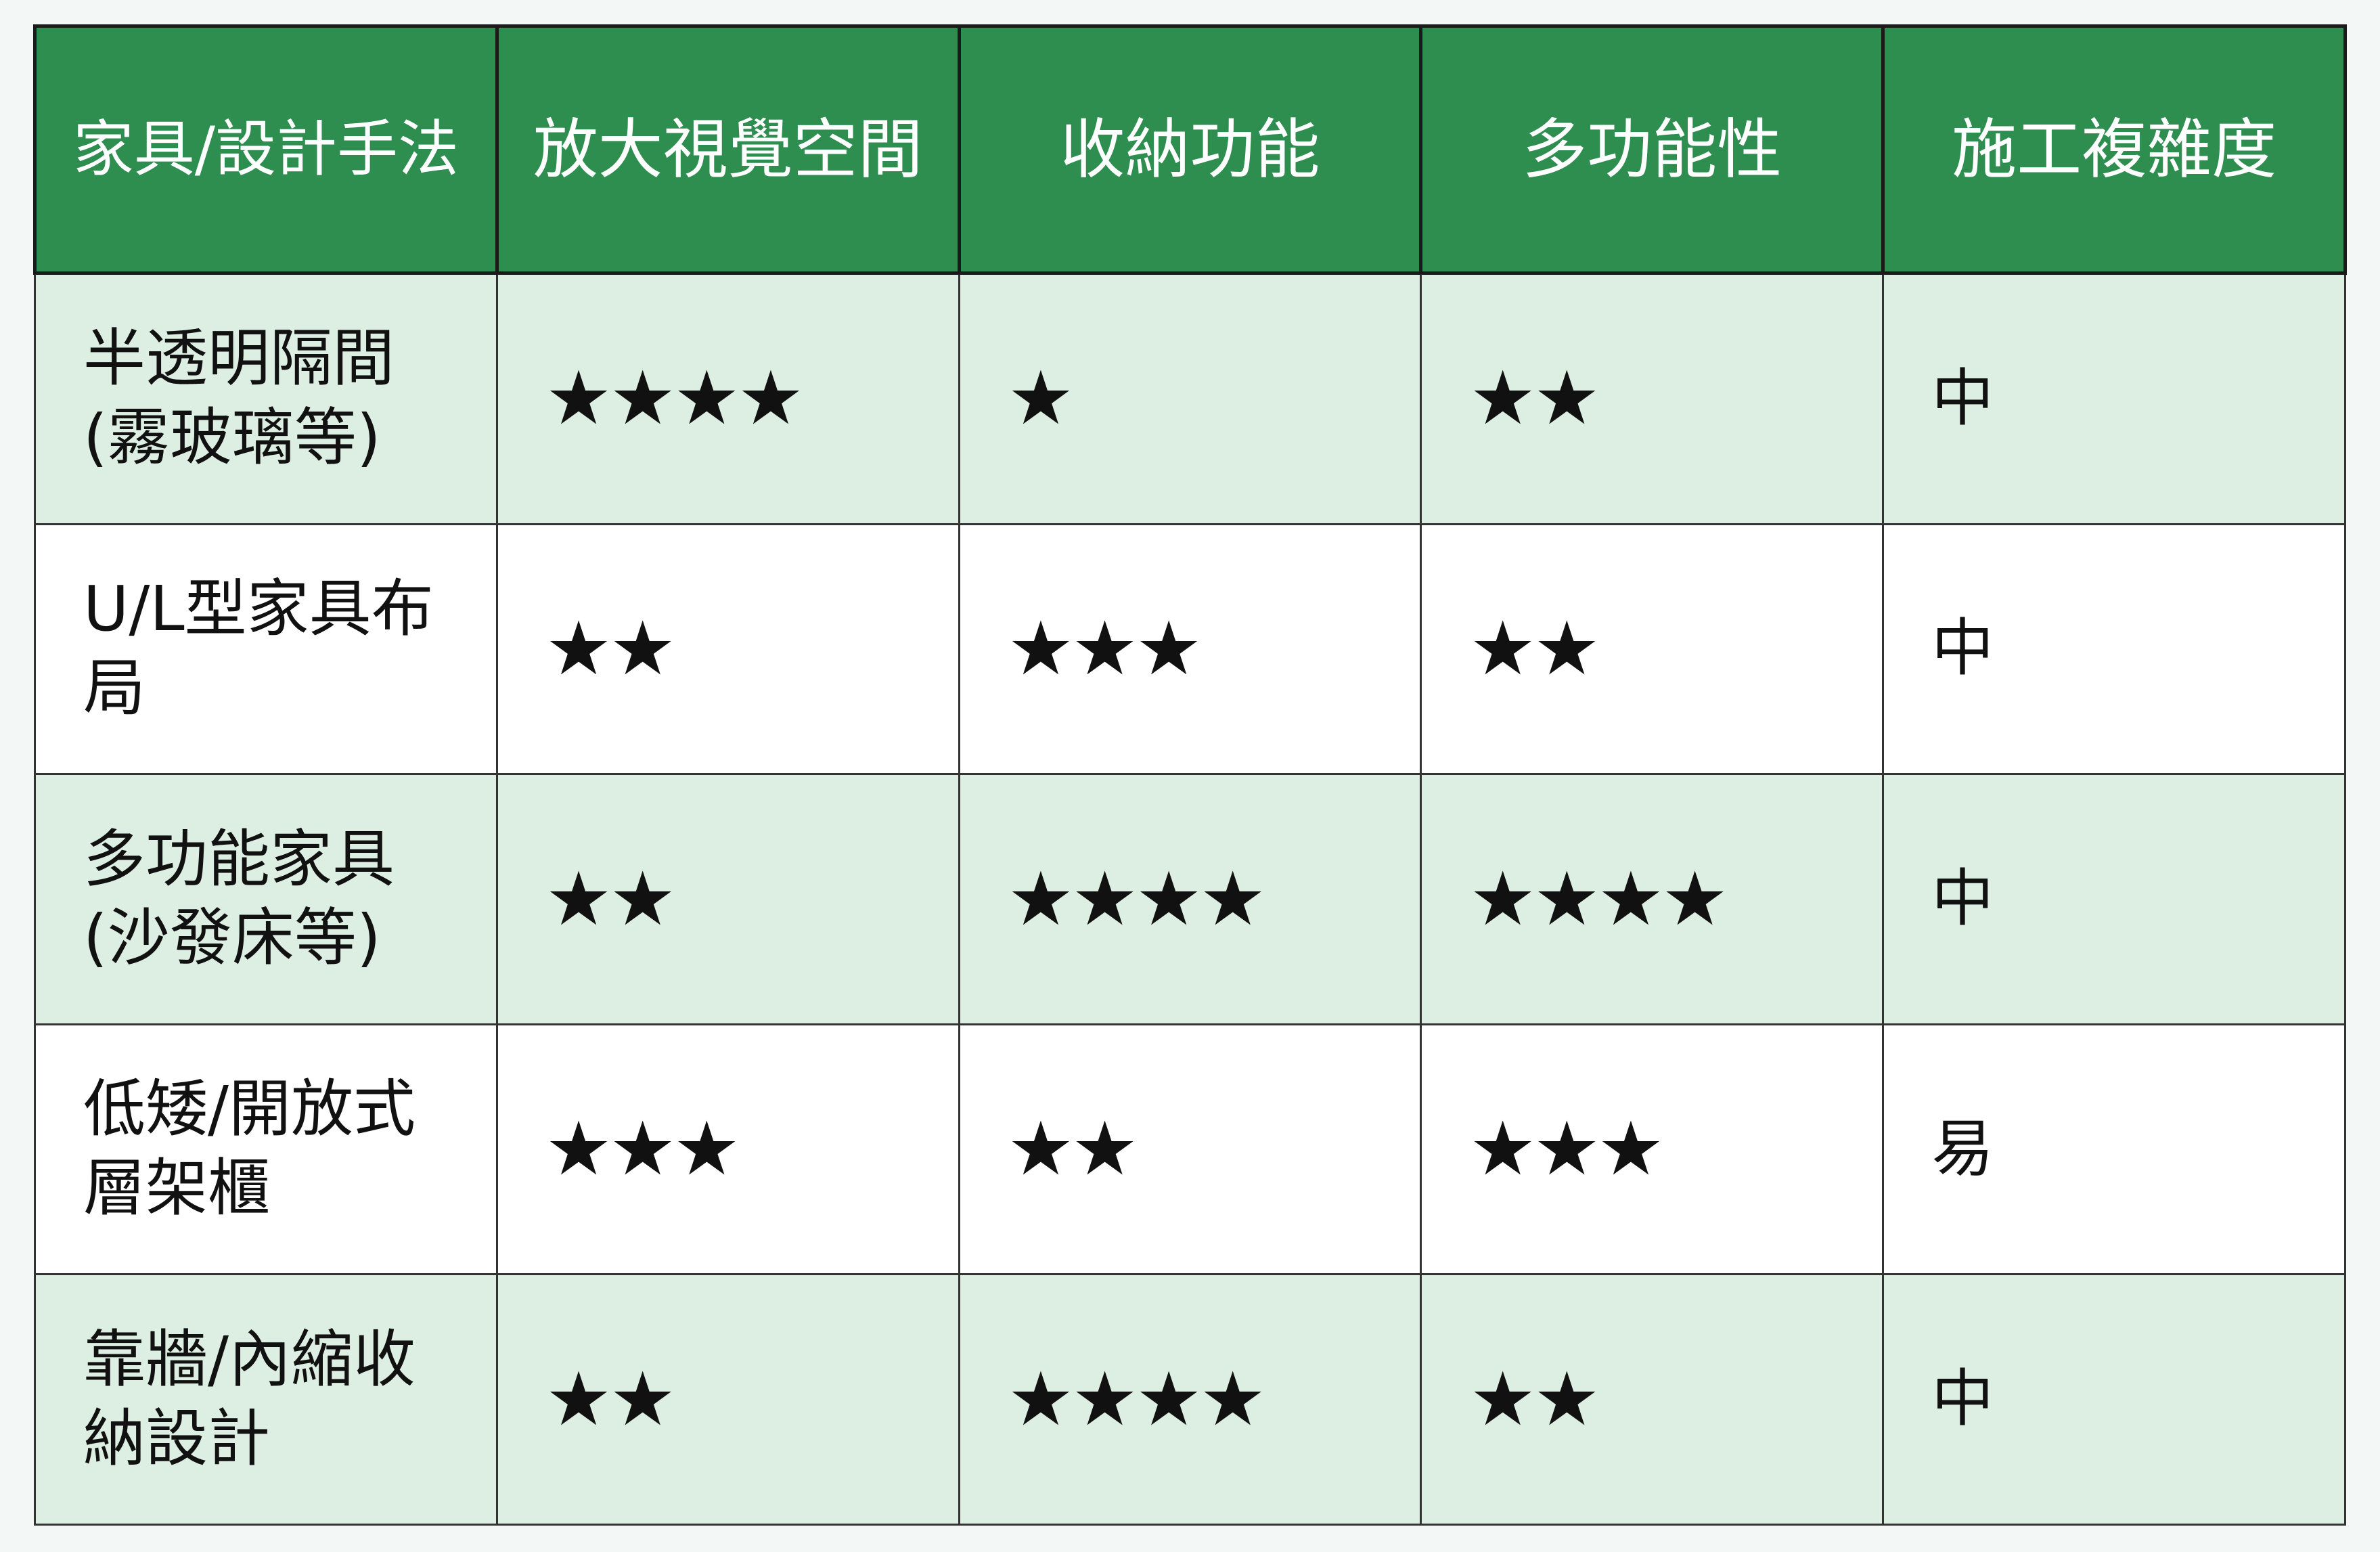 The image size is (2380, 1552). Describe the element at coordinates (266, 149) in the screenshot. I see `header-method: 家具/設計手法` at that location.